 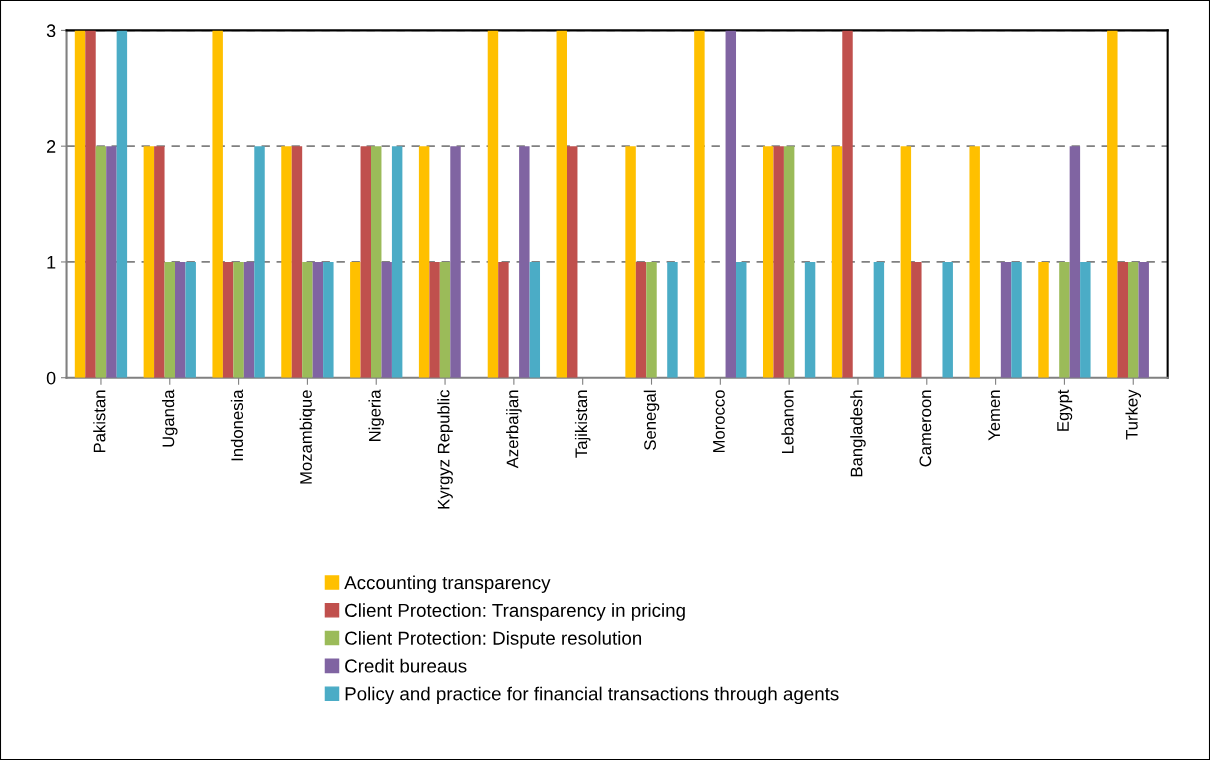 I want to click on x-tick-label: Indonesia, so click(x=237, y=425).